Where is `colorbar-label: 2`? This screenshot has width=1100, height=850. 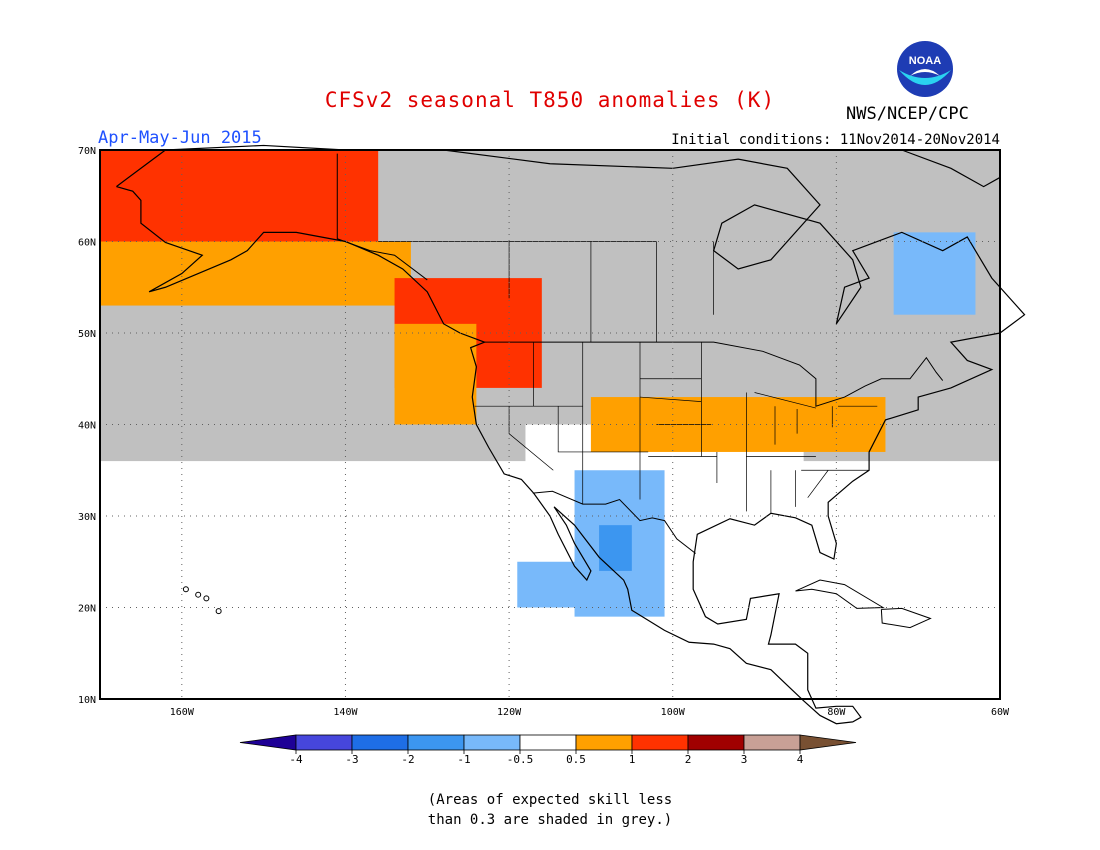 colorbar-label: 2 is located at coordinates (688, 759).